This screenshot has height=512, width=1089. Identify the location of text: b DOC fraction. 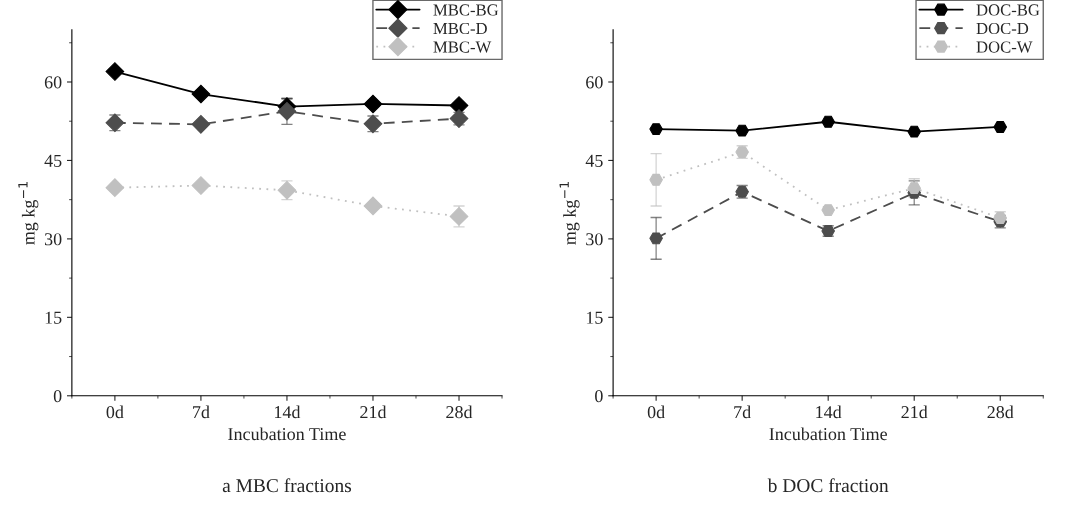
(828, 485).